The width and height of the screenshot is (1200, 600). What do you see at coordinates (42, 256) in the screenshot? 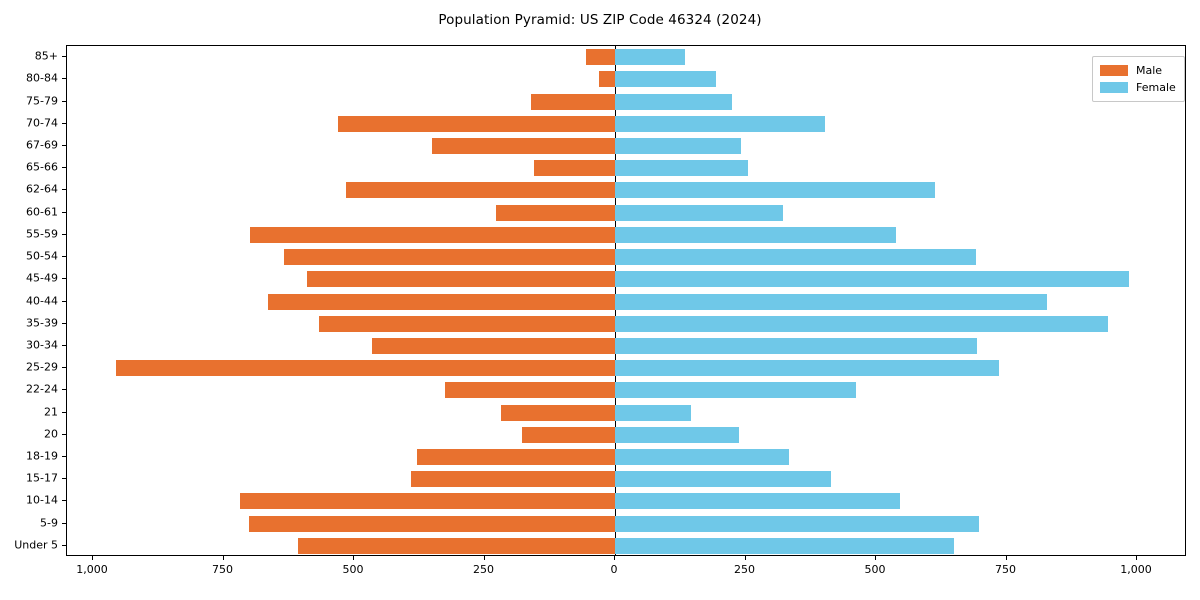
I see `y-tick-label-50-54: 50-54` at bounding box center [42, 256].